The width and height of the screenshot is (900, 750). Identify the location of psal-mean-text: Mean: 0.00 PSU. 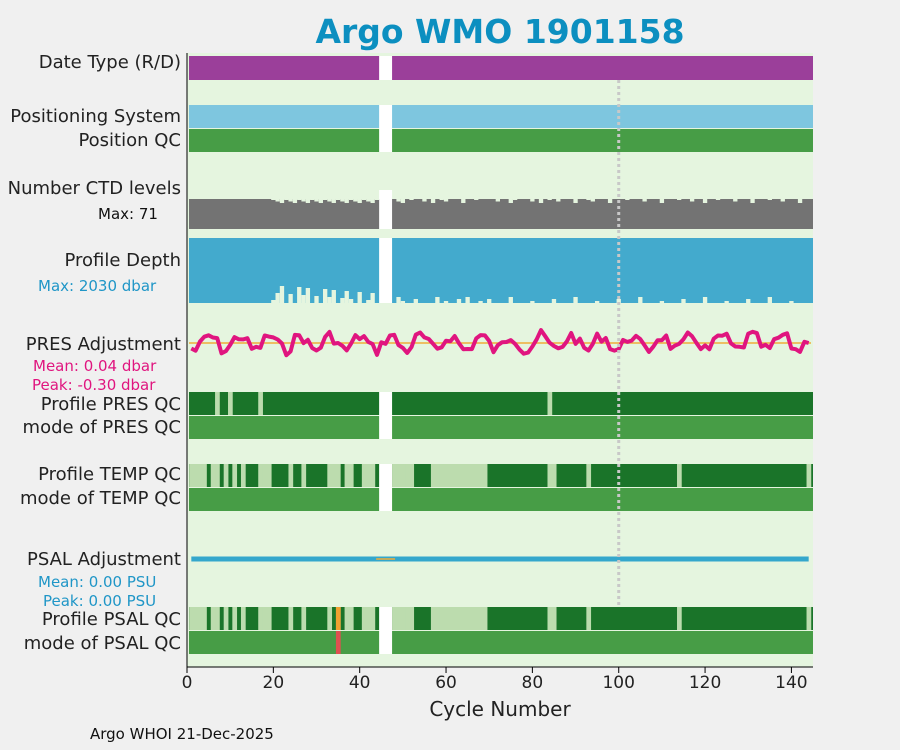
(97, 582).